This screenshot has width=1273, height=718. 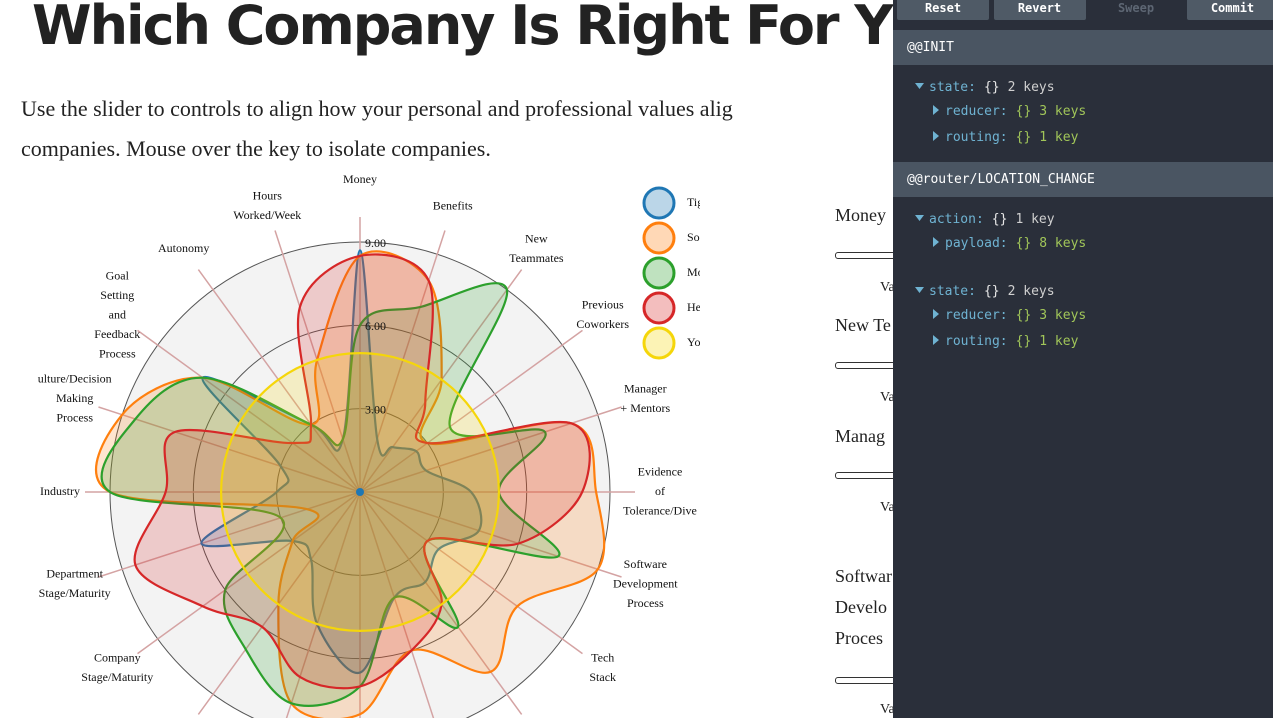 What do you see at coordinates (860, 436) in the screenshot?
I see `slider-label: Manag` at bounding box center [860, 436].